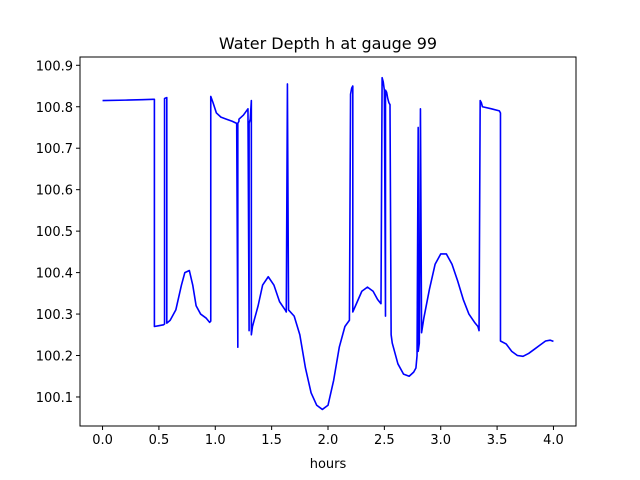 Image resolution: width=640 pixels, height=480 pixels. Describe the element at coordinates (54, 232) in the screenshot. I see `y-tick-label: 100.5` at that location.